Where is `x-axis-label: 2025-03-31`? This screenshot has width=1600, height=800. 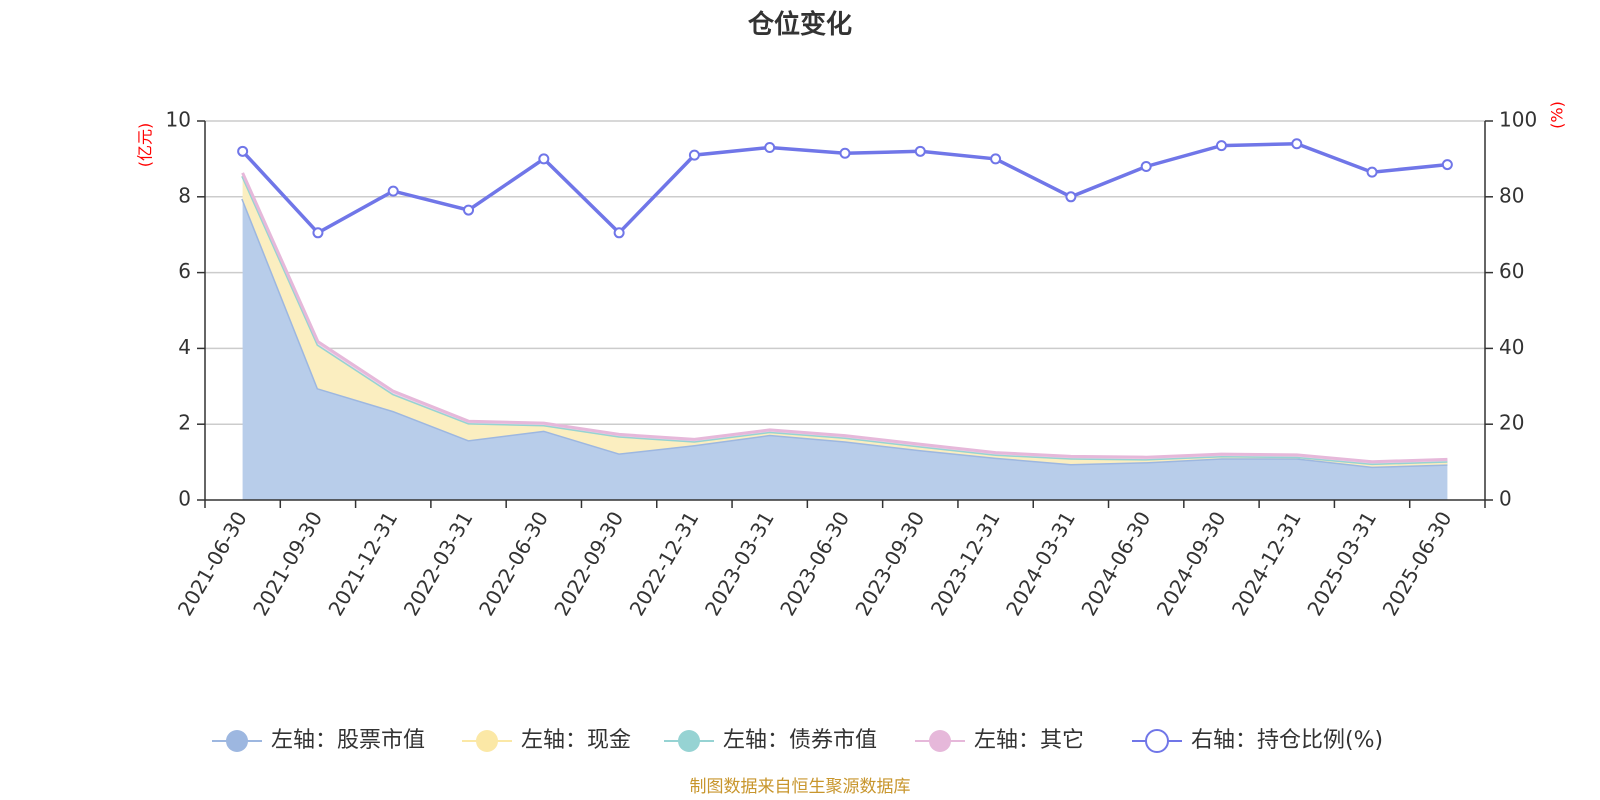
x-axis-label: 2025-03-31 is located at coordinates (1341, 563).